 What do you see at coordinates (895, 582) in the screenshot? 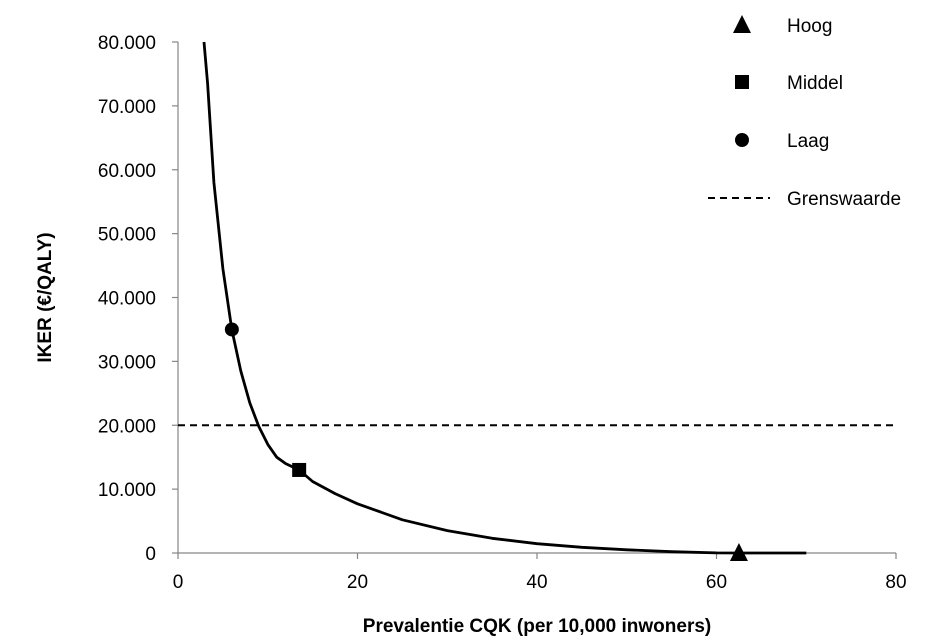
I see `x-tick-label: 80` at bounding box center [895, 582].